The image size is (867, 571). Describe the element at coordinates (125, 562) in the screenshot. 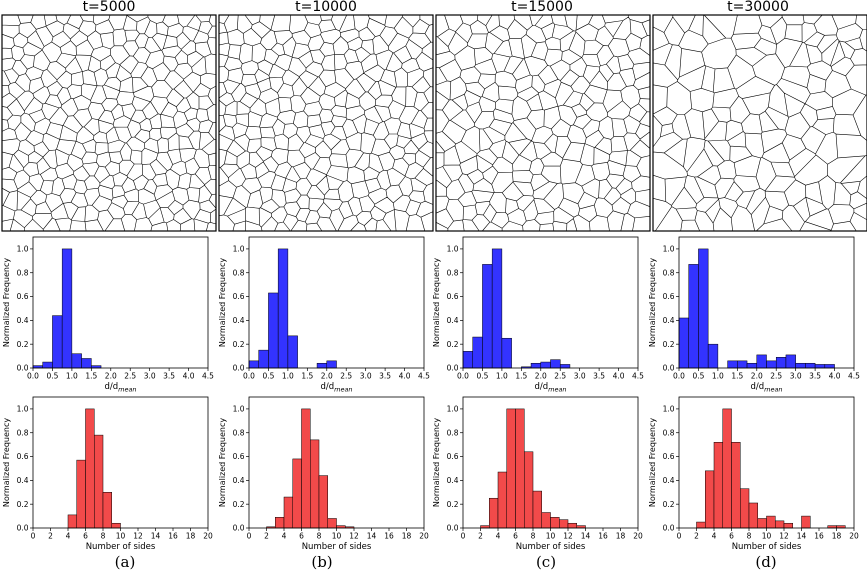

I see `caption-a: (a)` at that location.